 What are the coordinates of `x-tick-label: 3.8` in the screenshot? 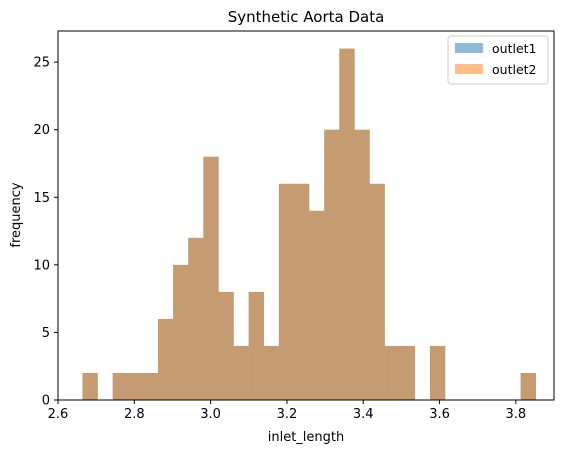 It's located at (516, 414).